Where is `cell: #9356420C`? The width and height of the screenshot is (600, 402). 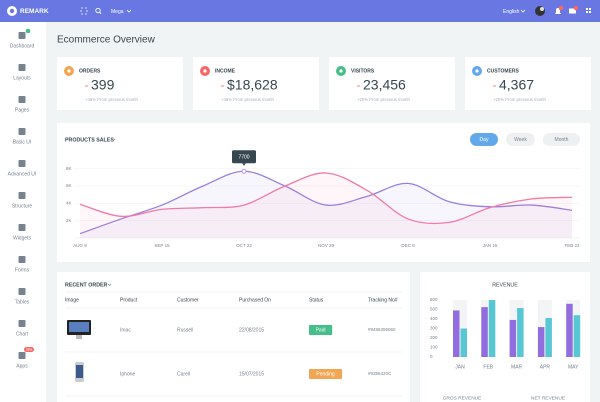 cell: #9356420C is located at coordinates (380, 373).